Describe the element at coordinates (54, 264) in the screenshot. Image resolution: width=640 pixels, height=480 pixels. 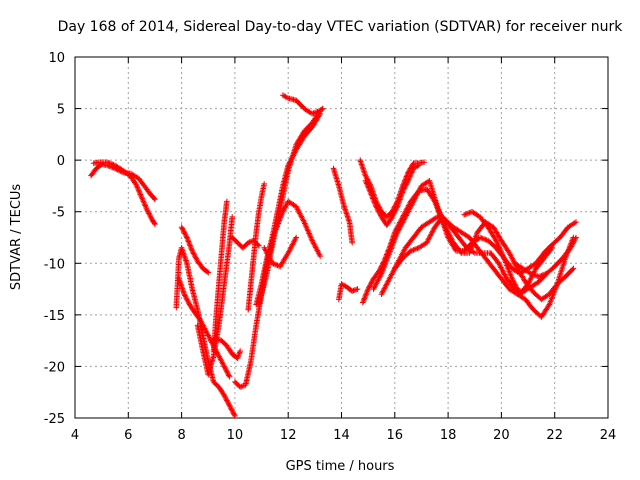
I see `y-tick-label: -10` at that location.